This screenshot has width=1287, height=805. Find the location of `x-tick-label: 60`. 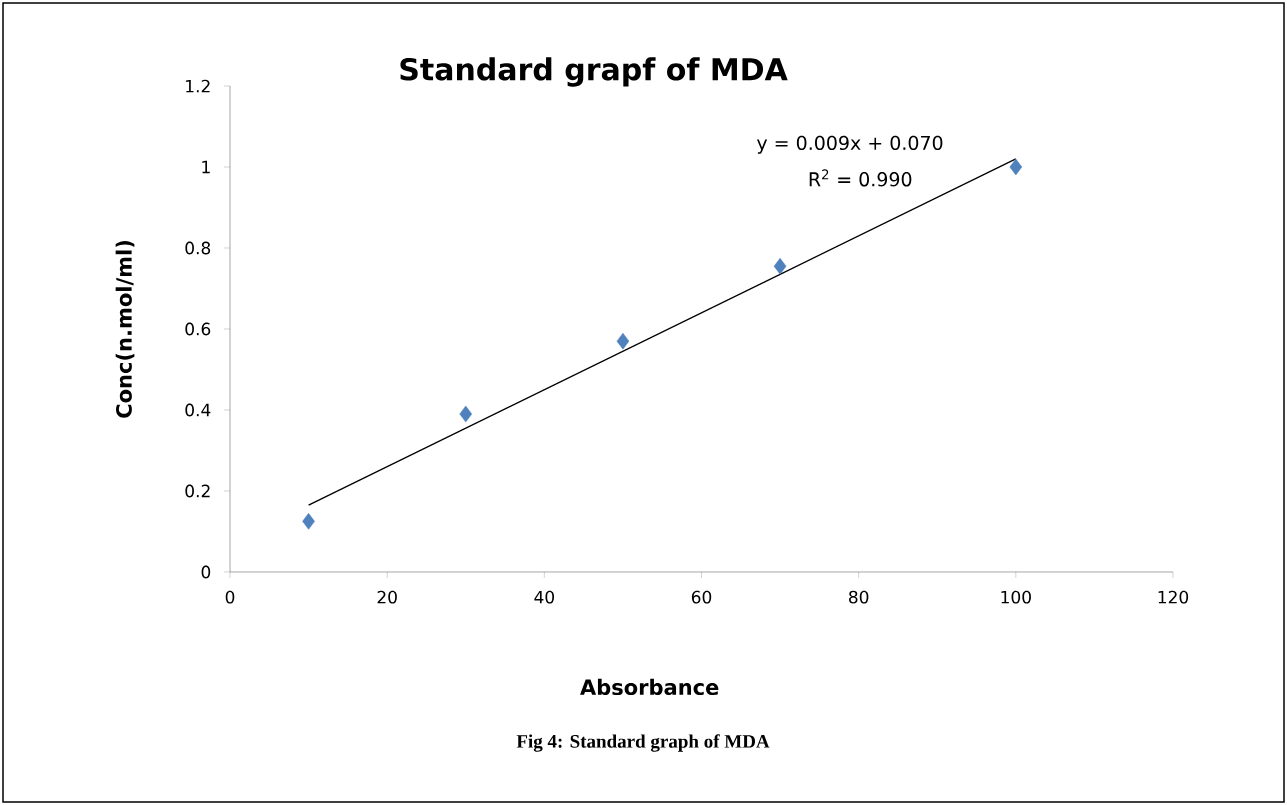

x-tick-label: 60 is located at coordinates (701, 597).